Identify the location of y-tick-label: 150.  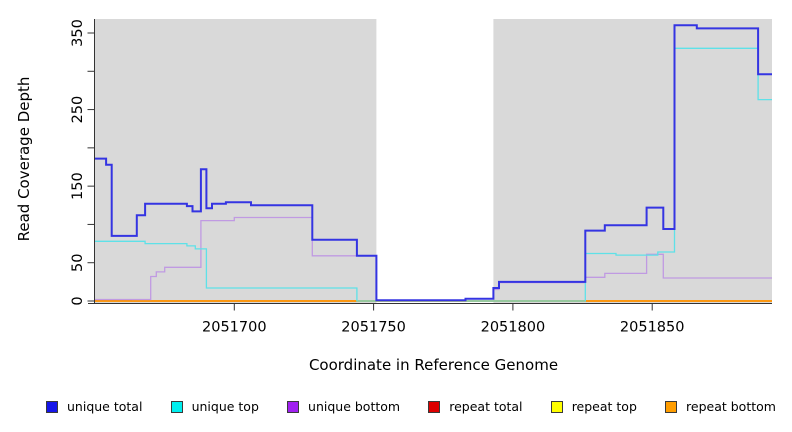
(78, 186).